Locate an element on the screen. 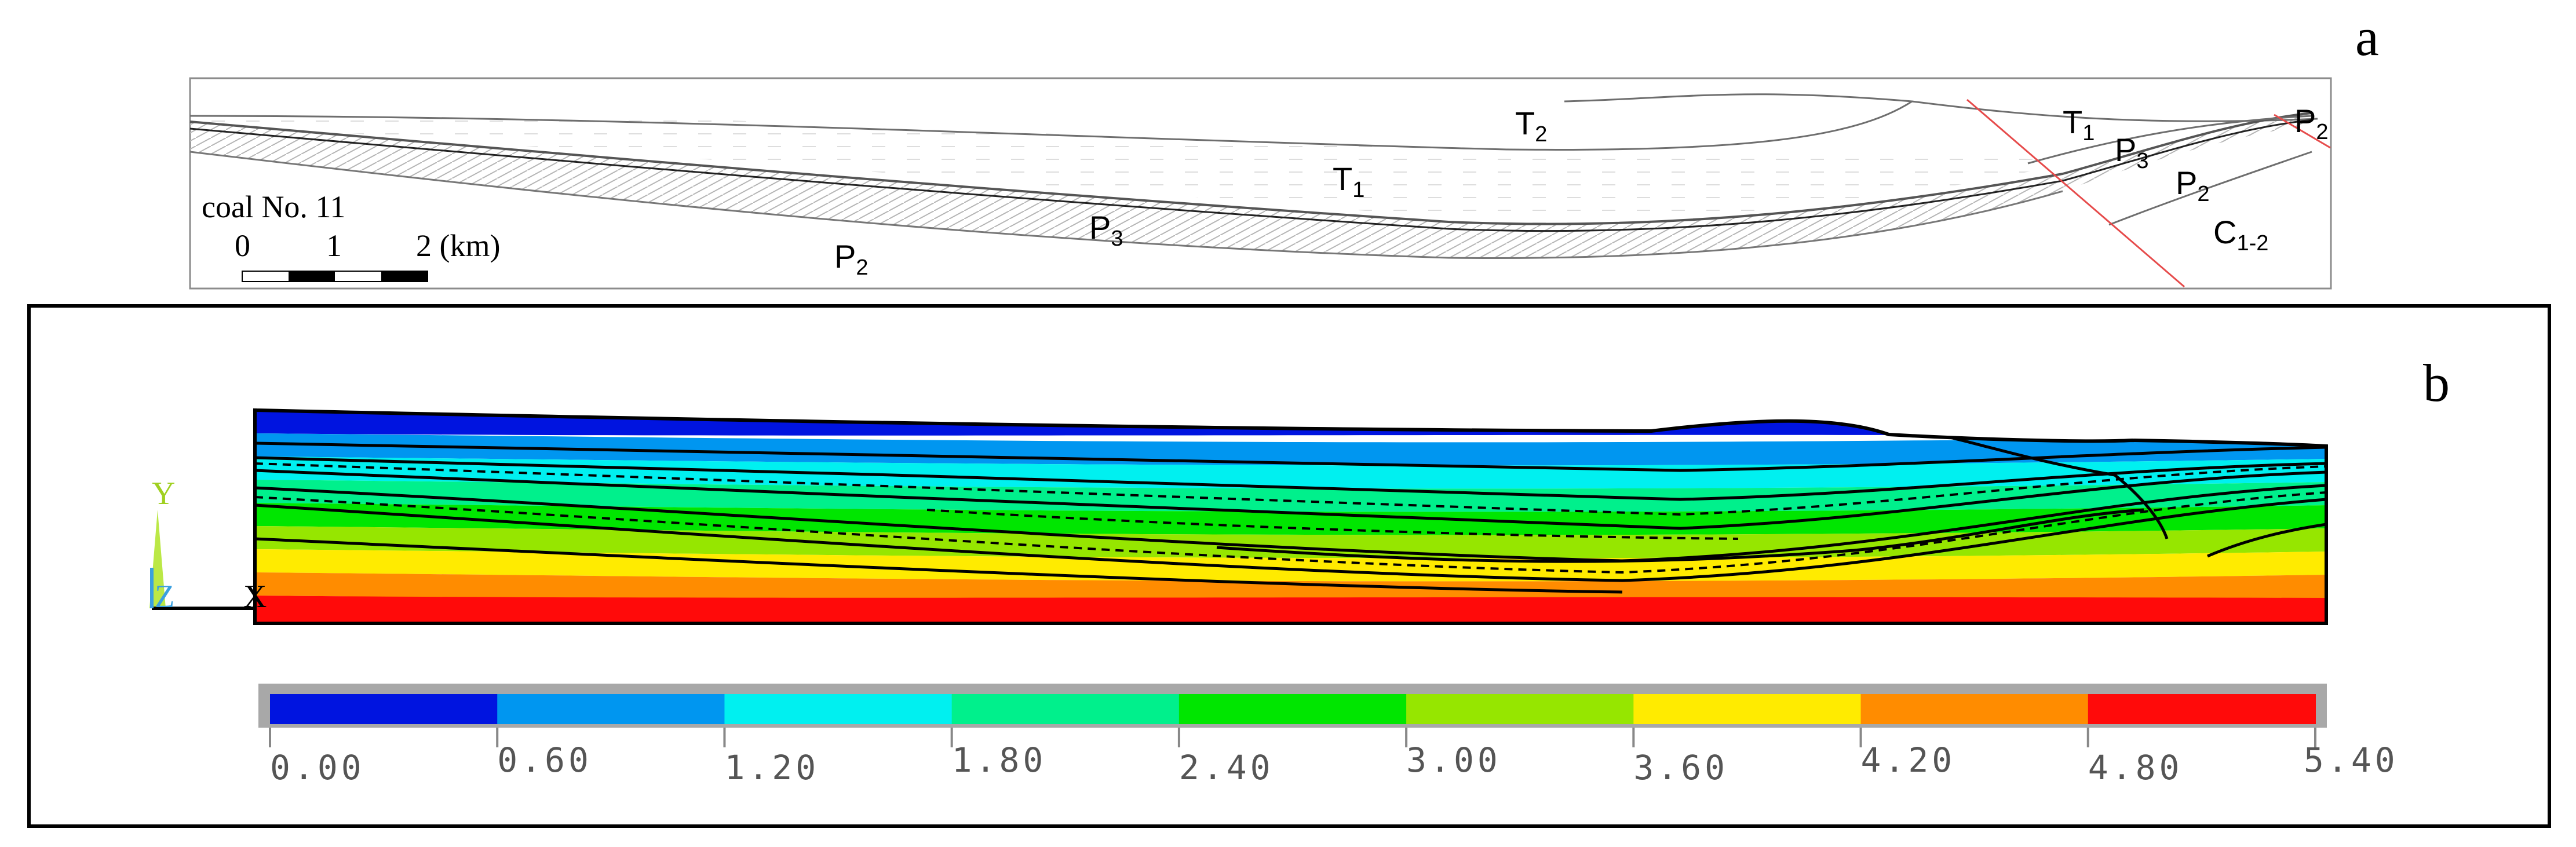 This screenshot has height=847, width=2576. stratum-label-t2: T2 is located at coordinates (1531, 126).